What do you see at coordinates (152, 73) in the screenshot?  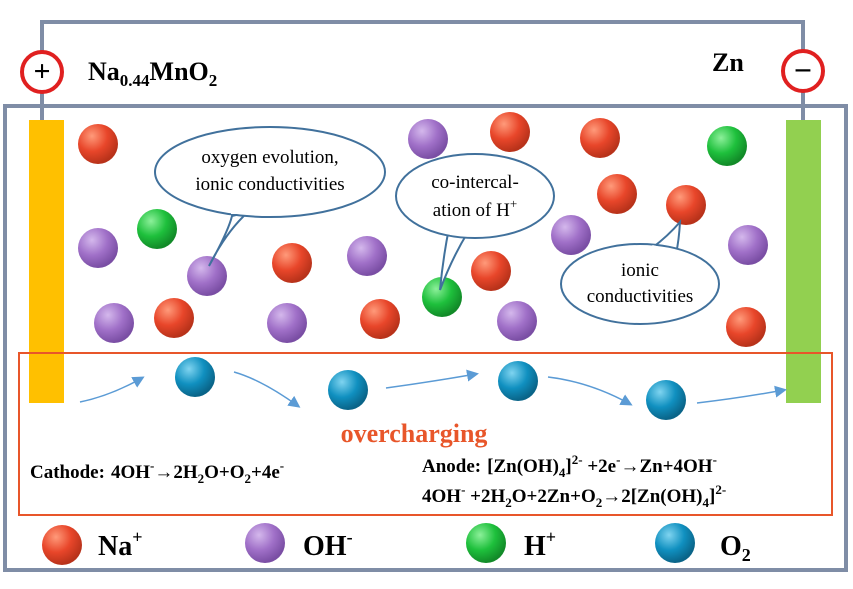 I see `cathode-material-label: Na0.44MnO2` at bounding box center [152, 73].